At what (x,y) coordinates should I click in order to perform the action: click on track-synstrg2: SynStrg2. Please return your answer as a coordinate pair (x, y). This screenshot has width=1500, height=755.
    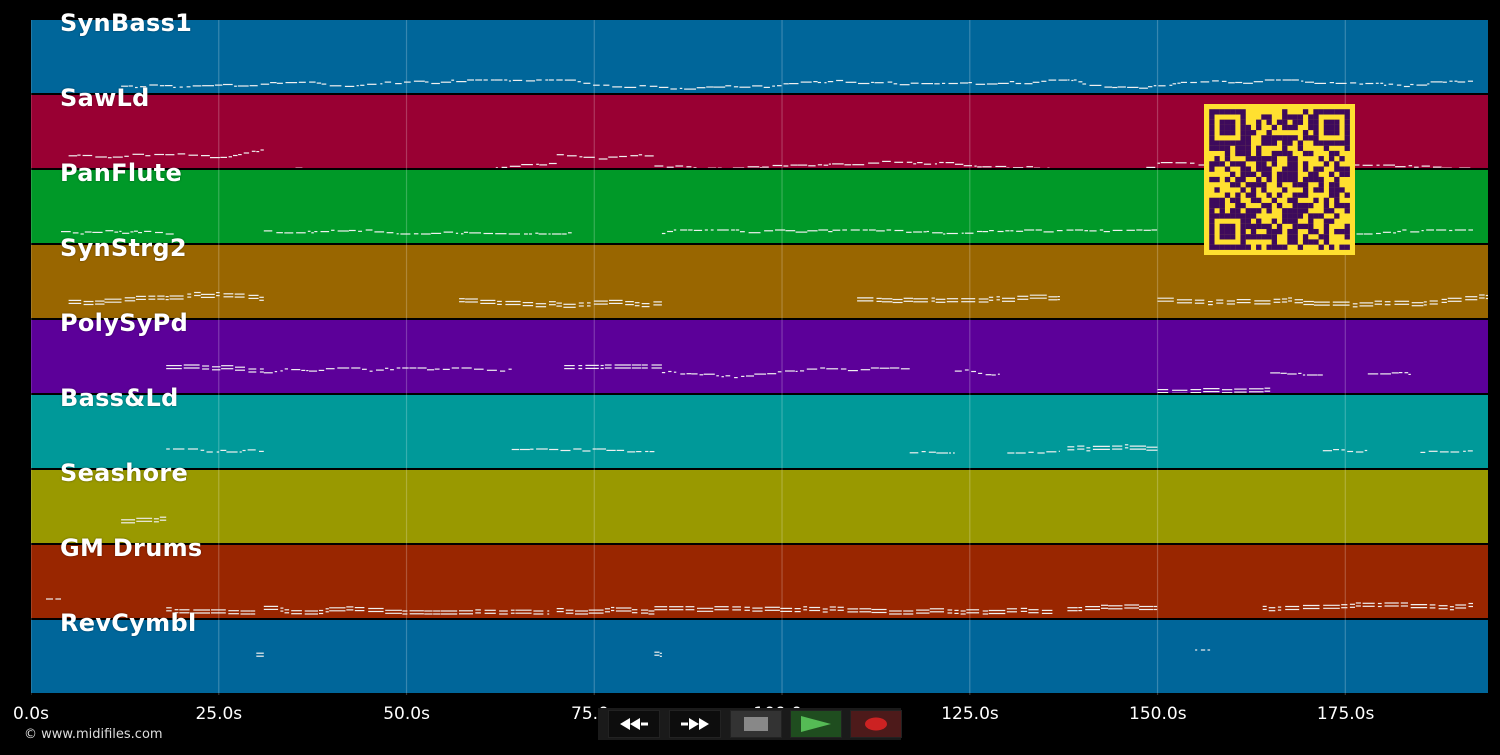
    Looking at the image, I should click on (759, 277).